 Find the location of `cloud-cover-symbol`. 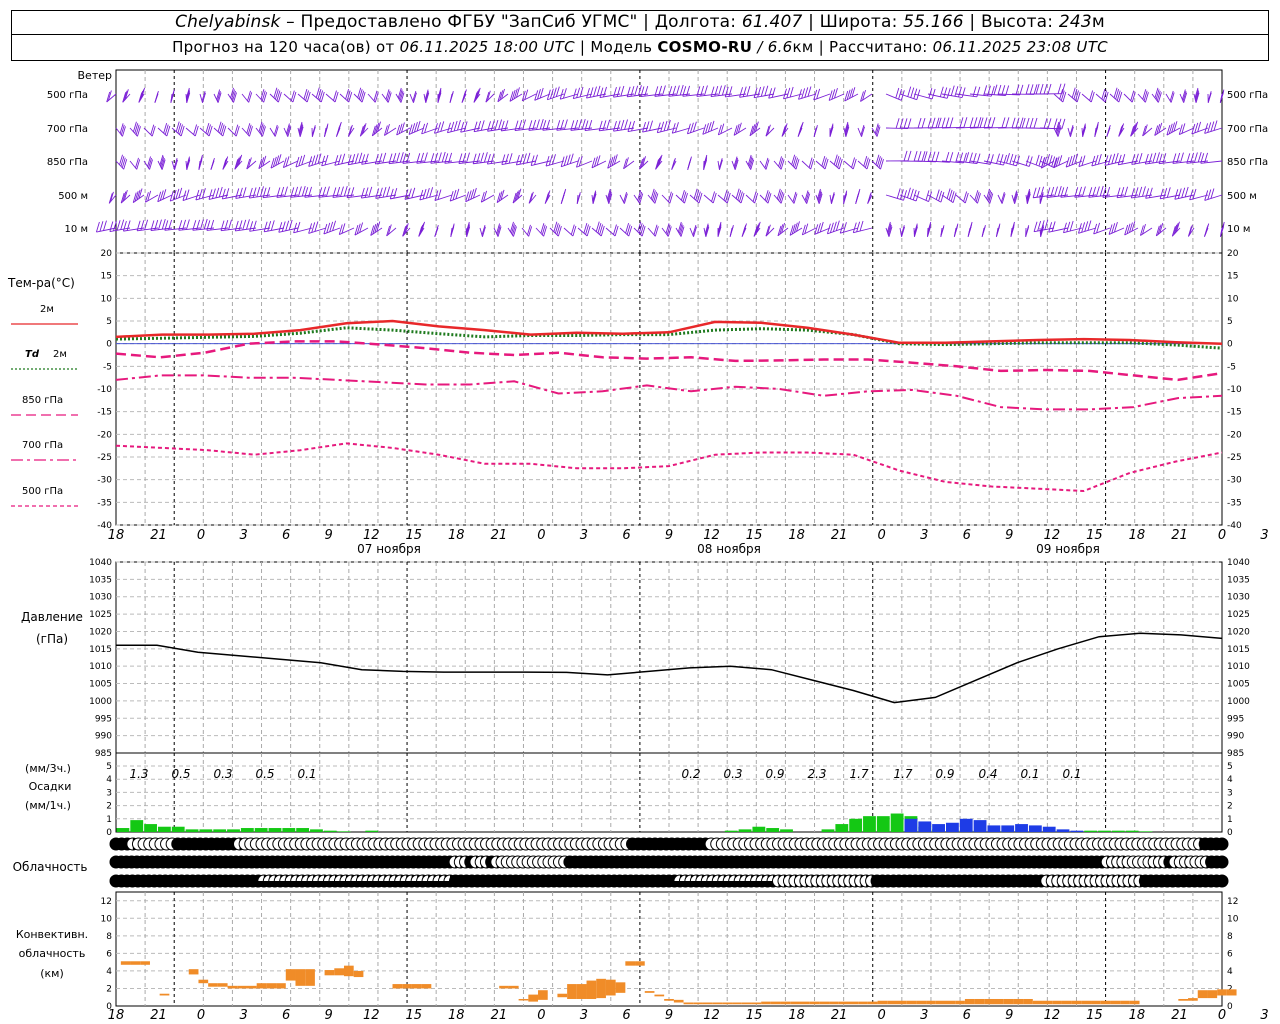

cloud-cover-symbol is located at coordinates (1222, 862).